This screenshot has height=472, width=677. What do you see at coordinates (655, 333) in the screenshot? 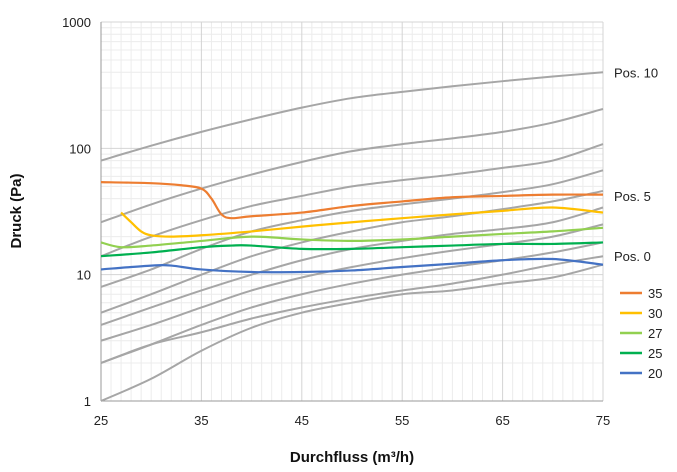
I see `legend-label: 27` at bounding box center [655, 333].